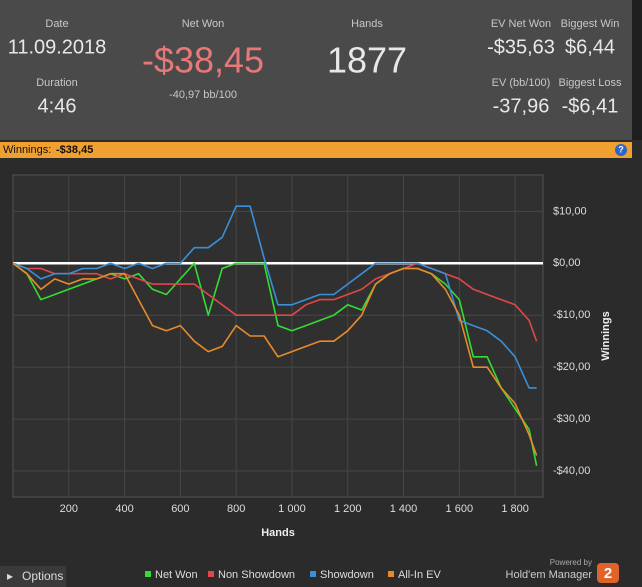 Image resolution: width=642 pixels, height=587 pixels. I want to click on legend-label: Net Won, so click(176, 575).